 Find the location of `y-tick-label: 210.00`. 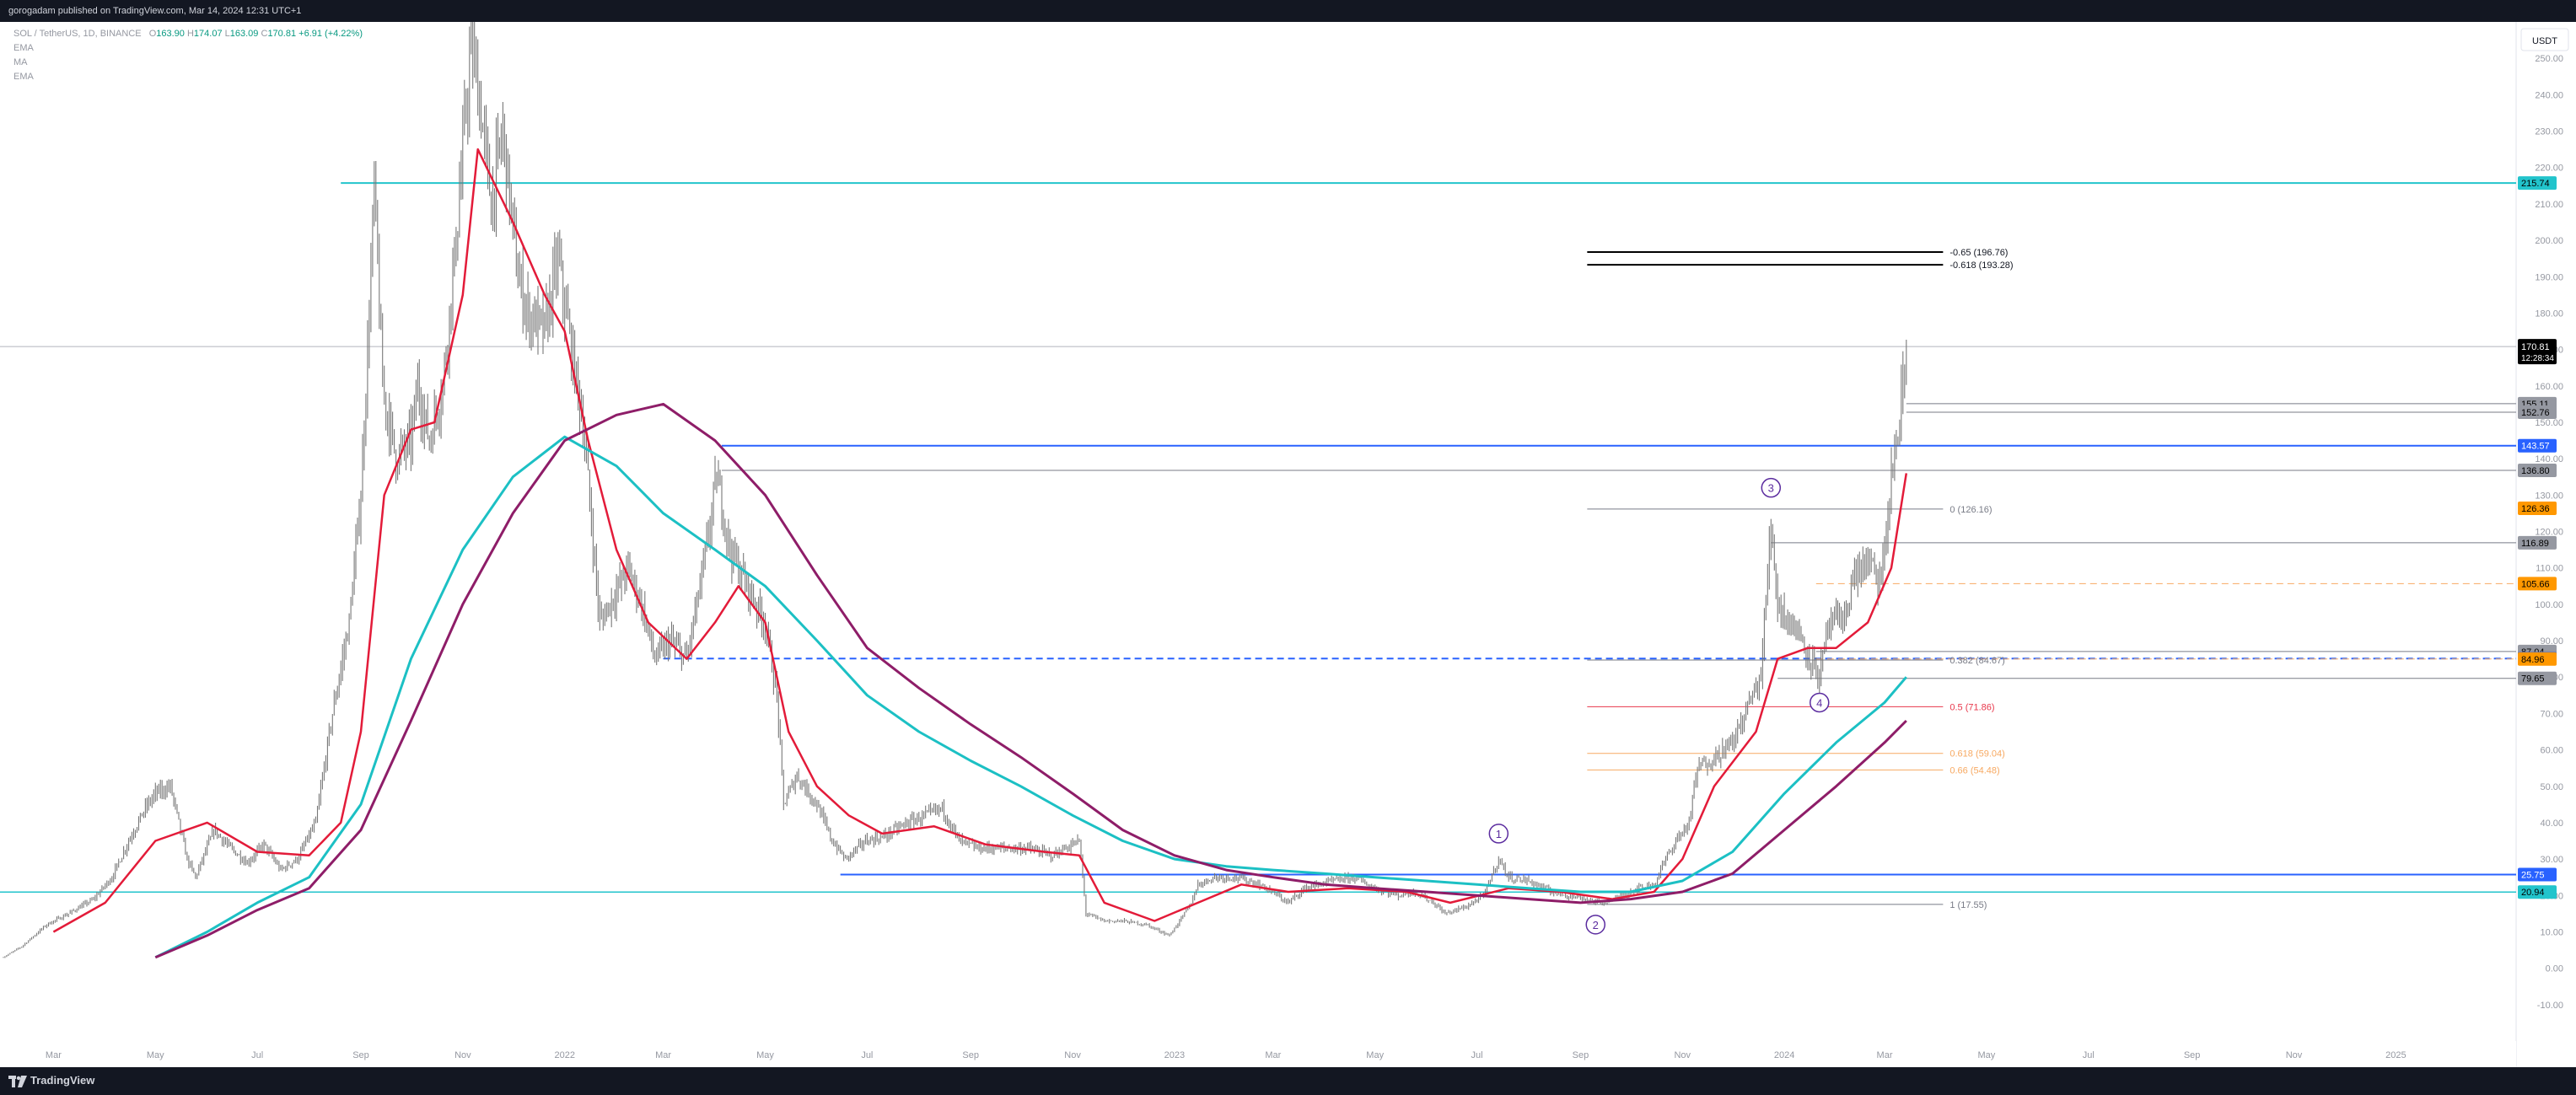

y-tick-label: 210.00 is located at coordinates (2549, 205).